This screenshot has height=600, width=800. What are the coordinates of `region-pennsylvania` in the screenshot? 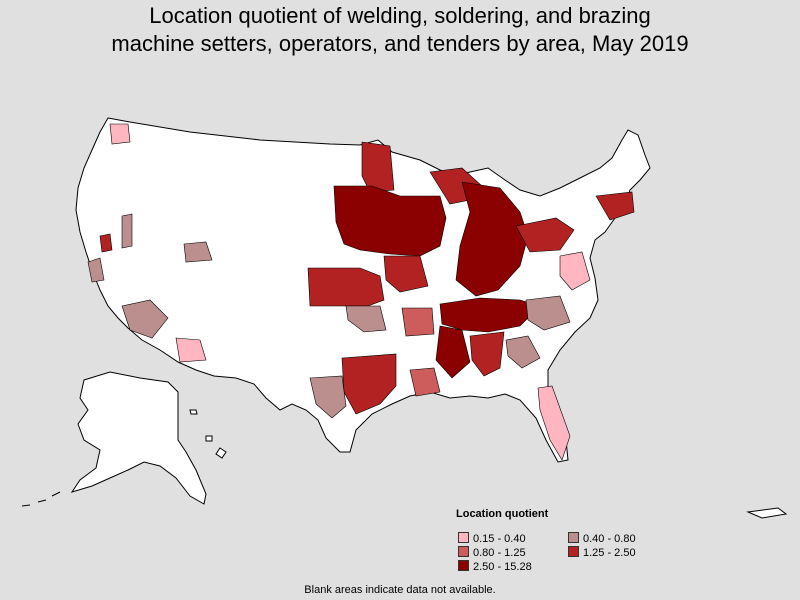 It's located at (545, 235).